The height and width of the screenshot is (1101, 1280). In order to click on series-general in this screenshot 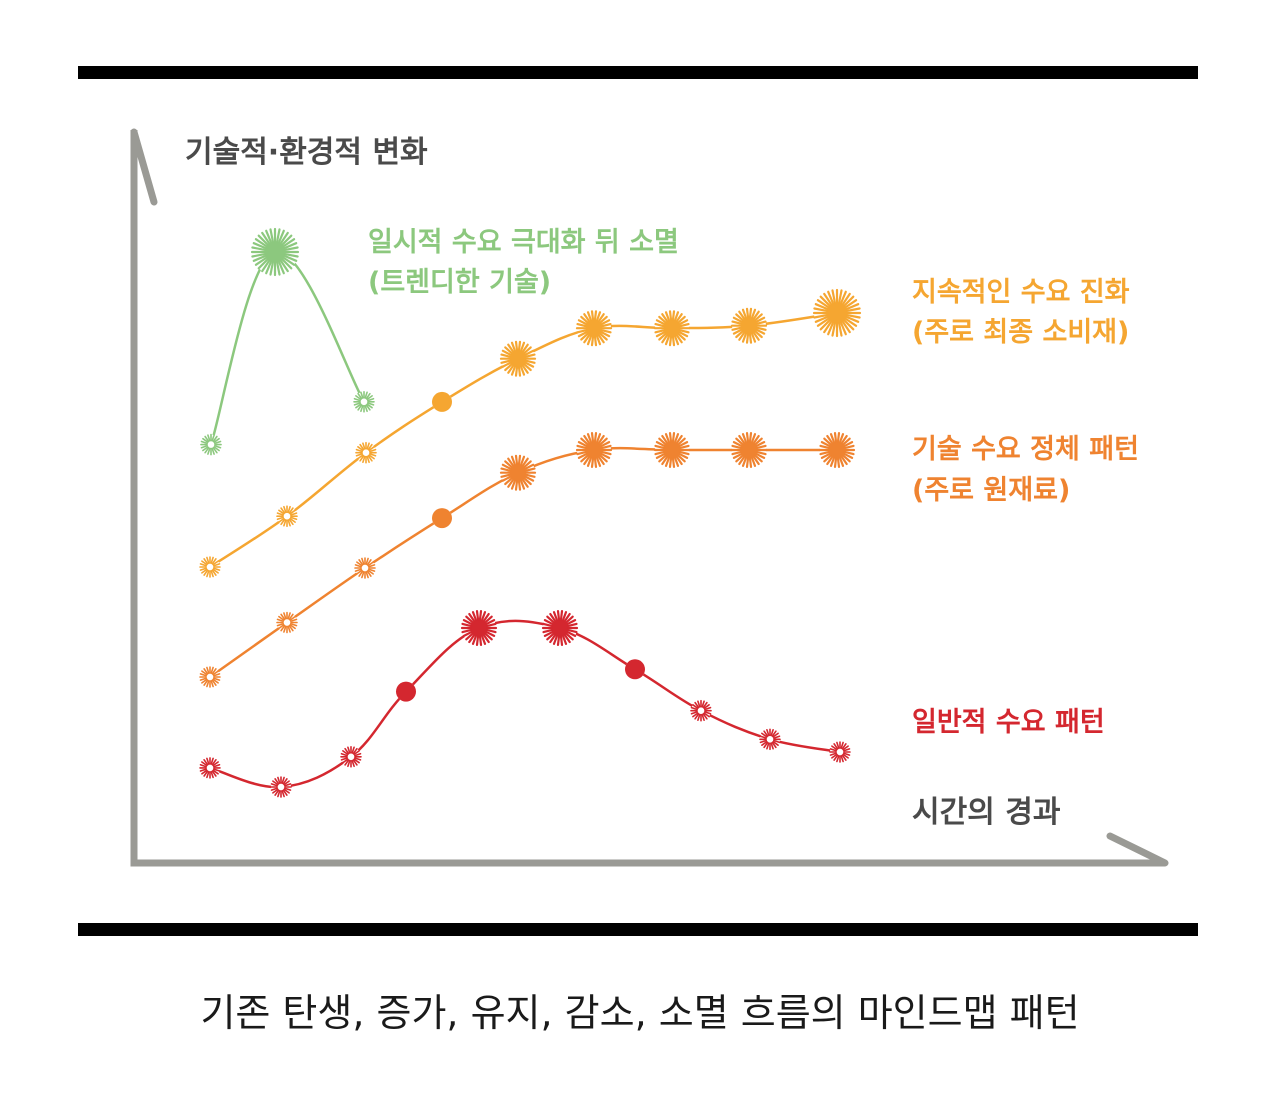, I will do `click(525, 703)`.